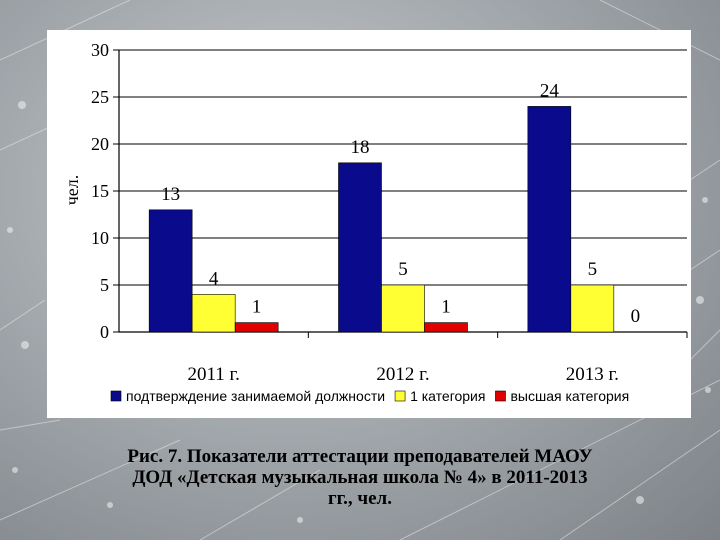 This screenshot has height=540, width=720. What do you see at coordinates (100, 238) in the screenshot?
I see `y-tick-label: 10` at bounding box center [100, 238].